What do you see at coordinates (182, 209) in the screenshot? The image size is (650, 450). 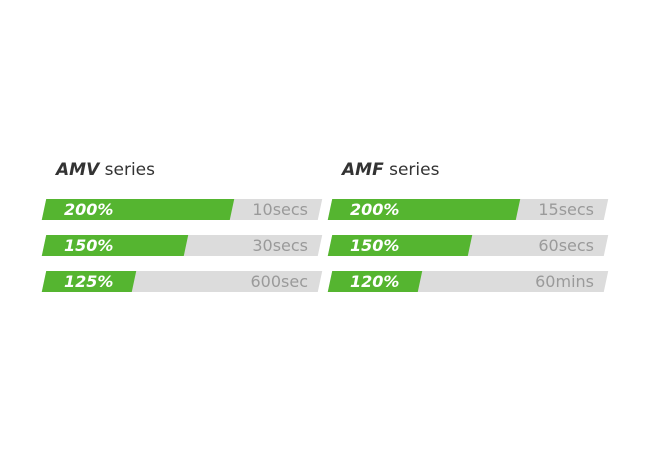 I see `overload-row: 200% 10secs` at bounding box center [182, 209].